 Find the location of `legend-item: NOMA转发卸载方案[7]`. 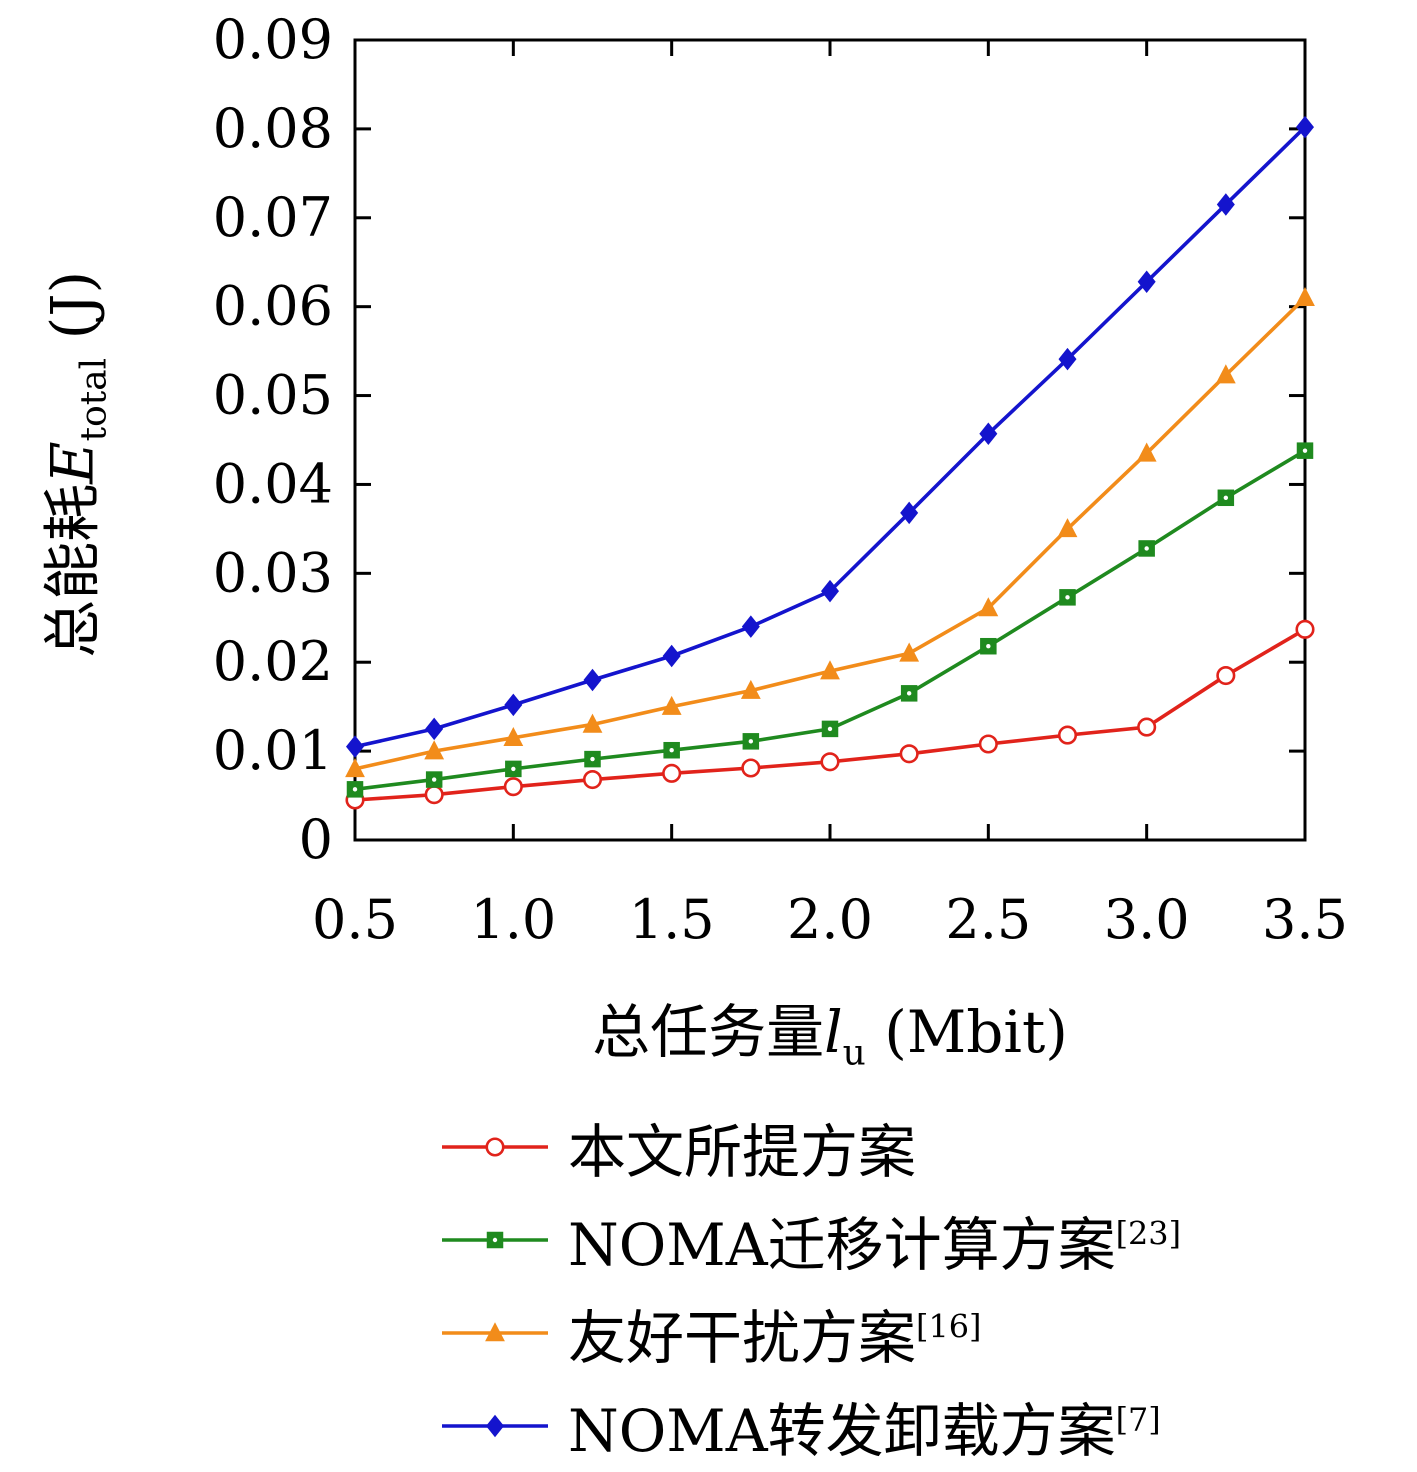

legend-item: NOMA转发卸载方案[7] is located at coordinates (810, 1425).